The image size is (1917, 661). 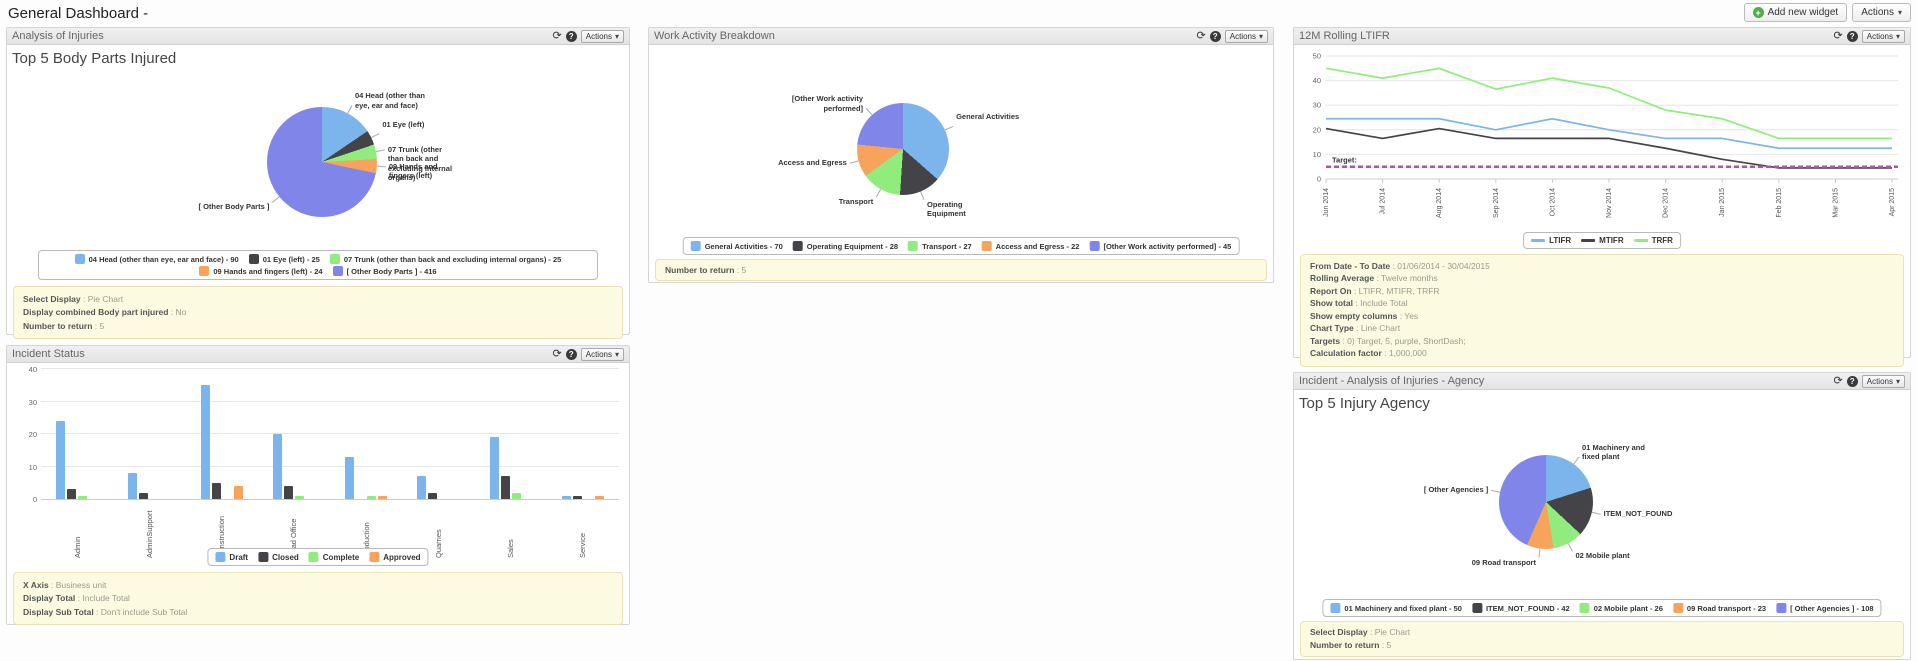 I want to click on legend-item: 01 Machinery and fixed plant - 50, so click(x=1396, y=608).